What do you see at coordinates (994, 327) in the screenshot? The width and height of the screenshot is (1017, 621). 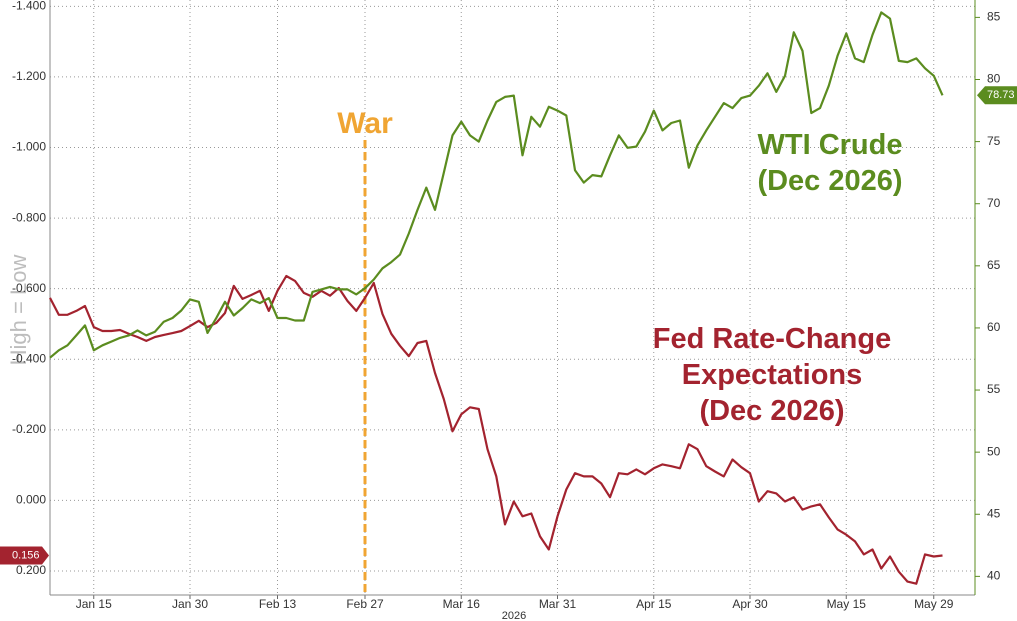 I see `y2-tick-label: 60` at bounding box center [994, 327].